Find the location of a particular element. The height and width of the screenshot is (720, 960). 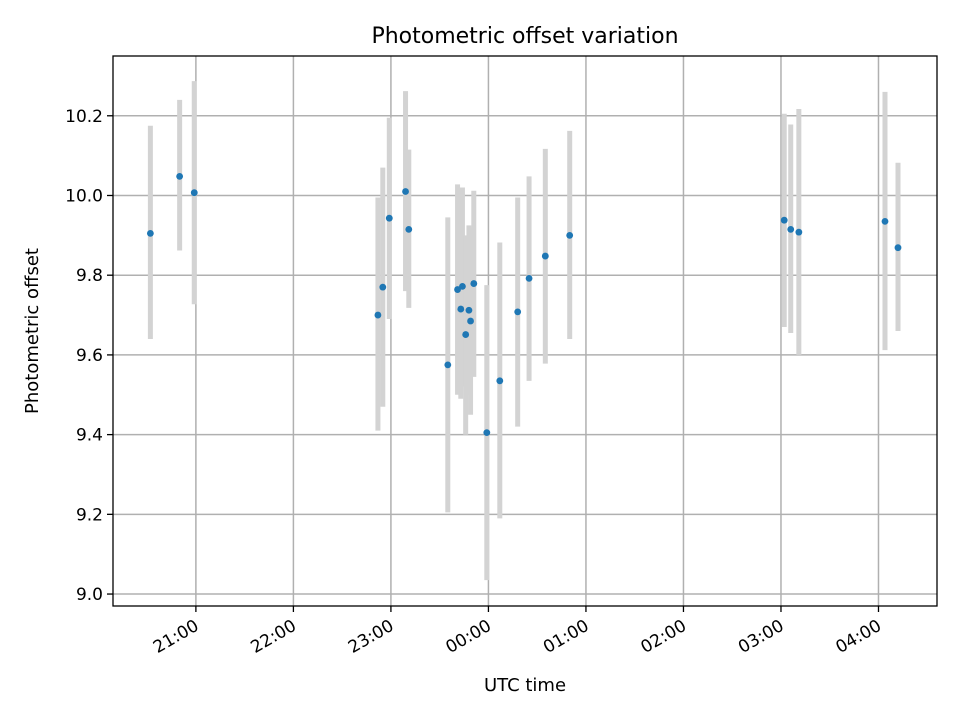

y-tick-label: 10.2 is located at coordinates (84, 117).